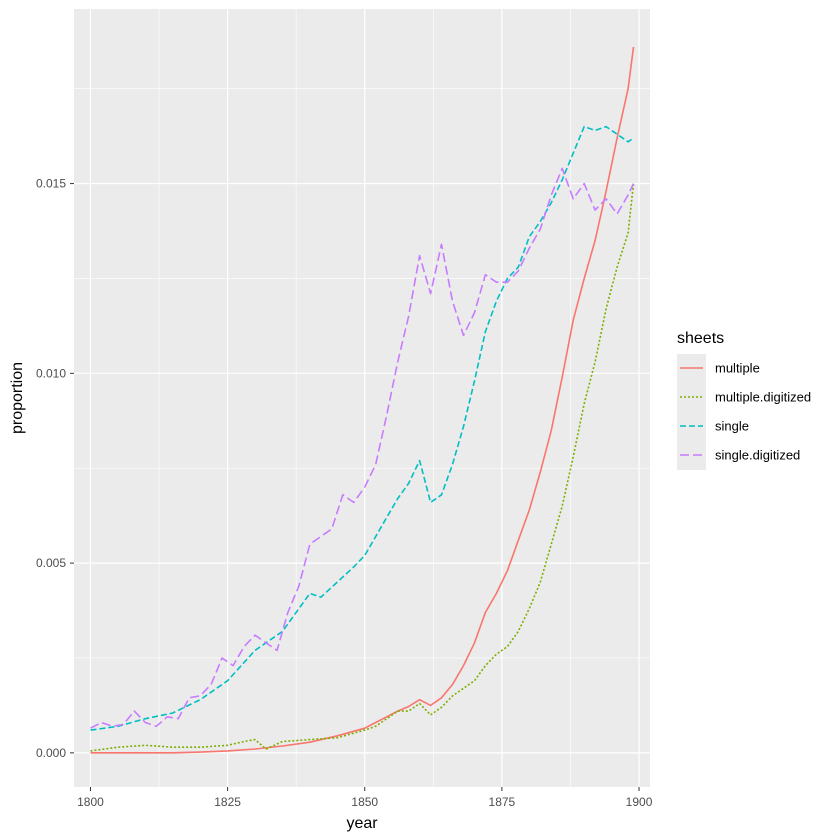 Image resolution: width=840 pixels, height=840 pixels. What do you see at coordinates (737, 368) in the screenshot?
I see `legend-label: multiple` at bounding box center [737, 368].